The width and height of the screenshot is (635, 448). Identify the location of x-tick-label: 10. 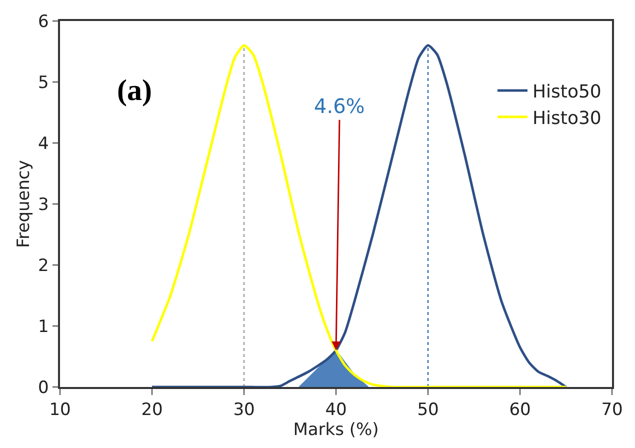
(60, 410).